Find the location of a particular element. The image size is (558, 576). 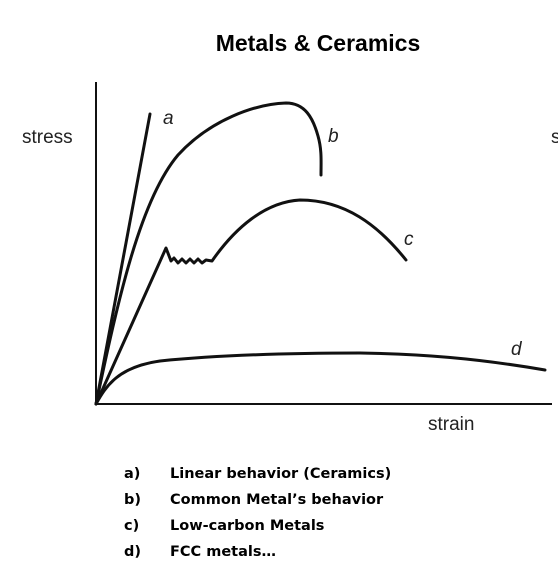

legend-item-b: b) Common Metal’s behavior is located at coordinates (257, 500).